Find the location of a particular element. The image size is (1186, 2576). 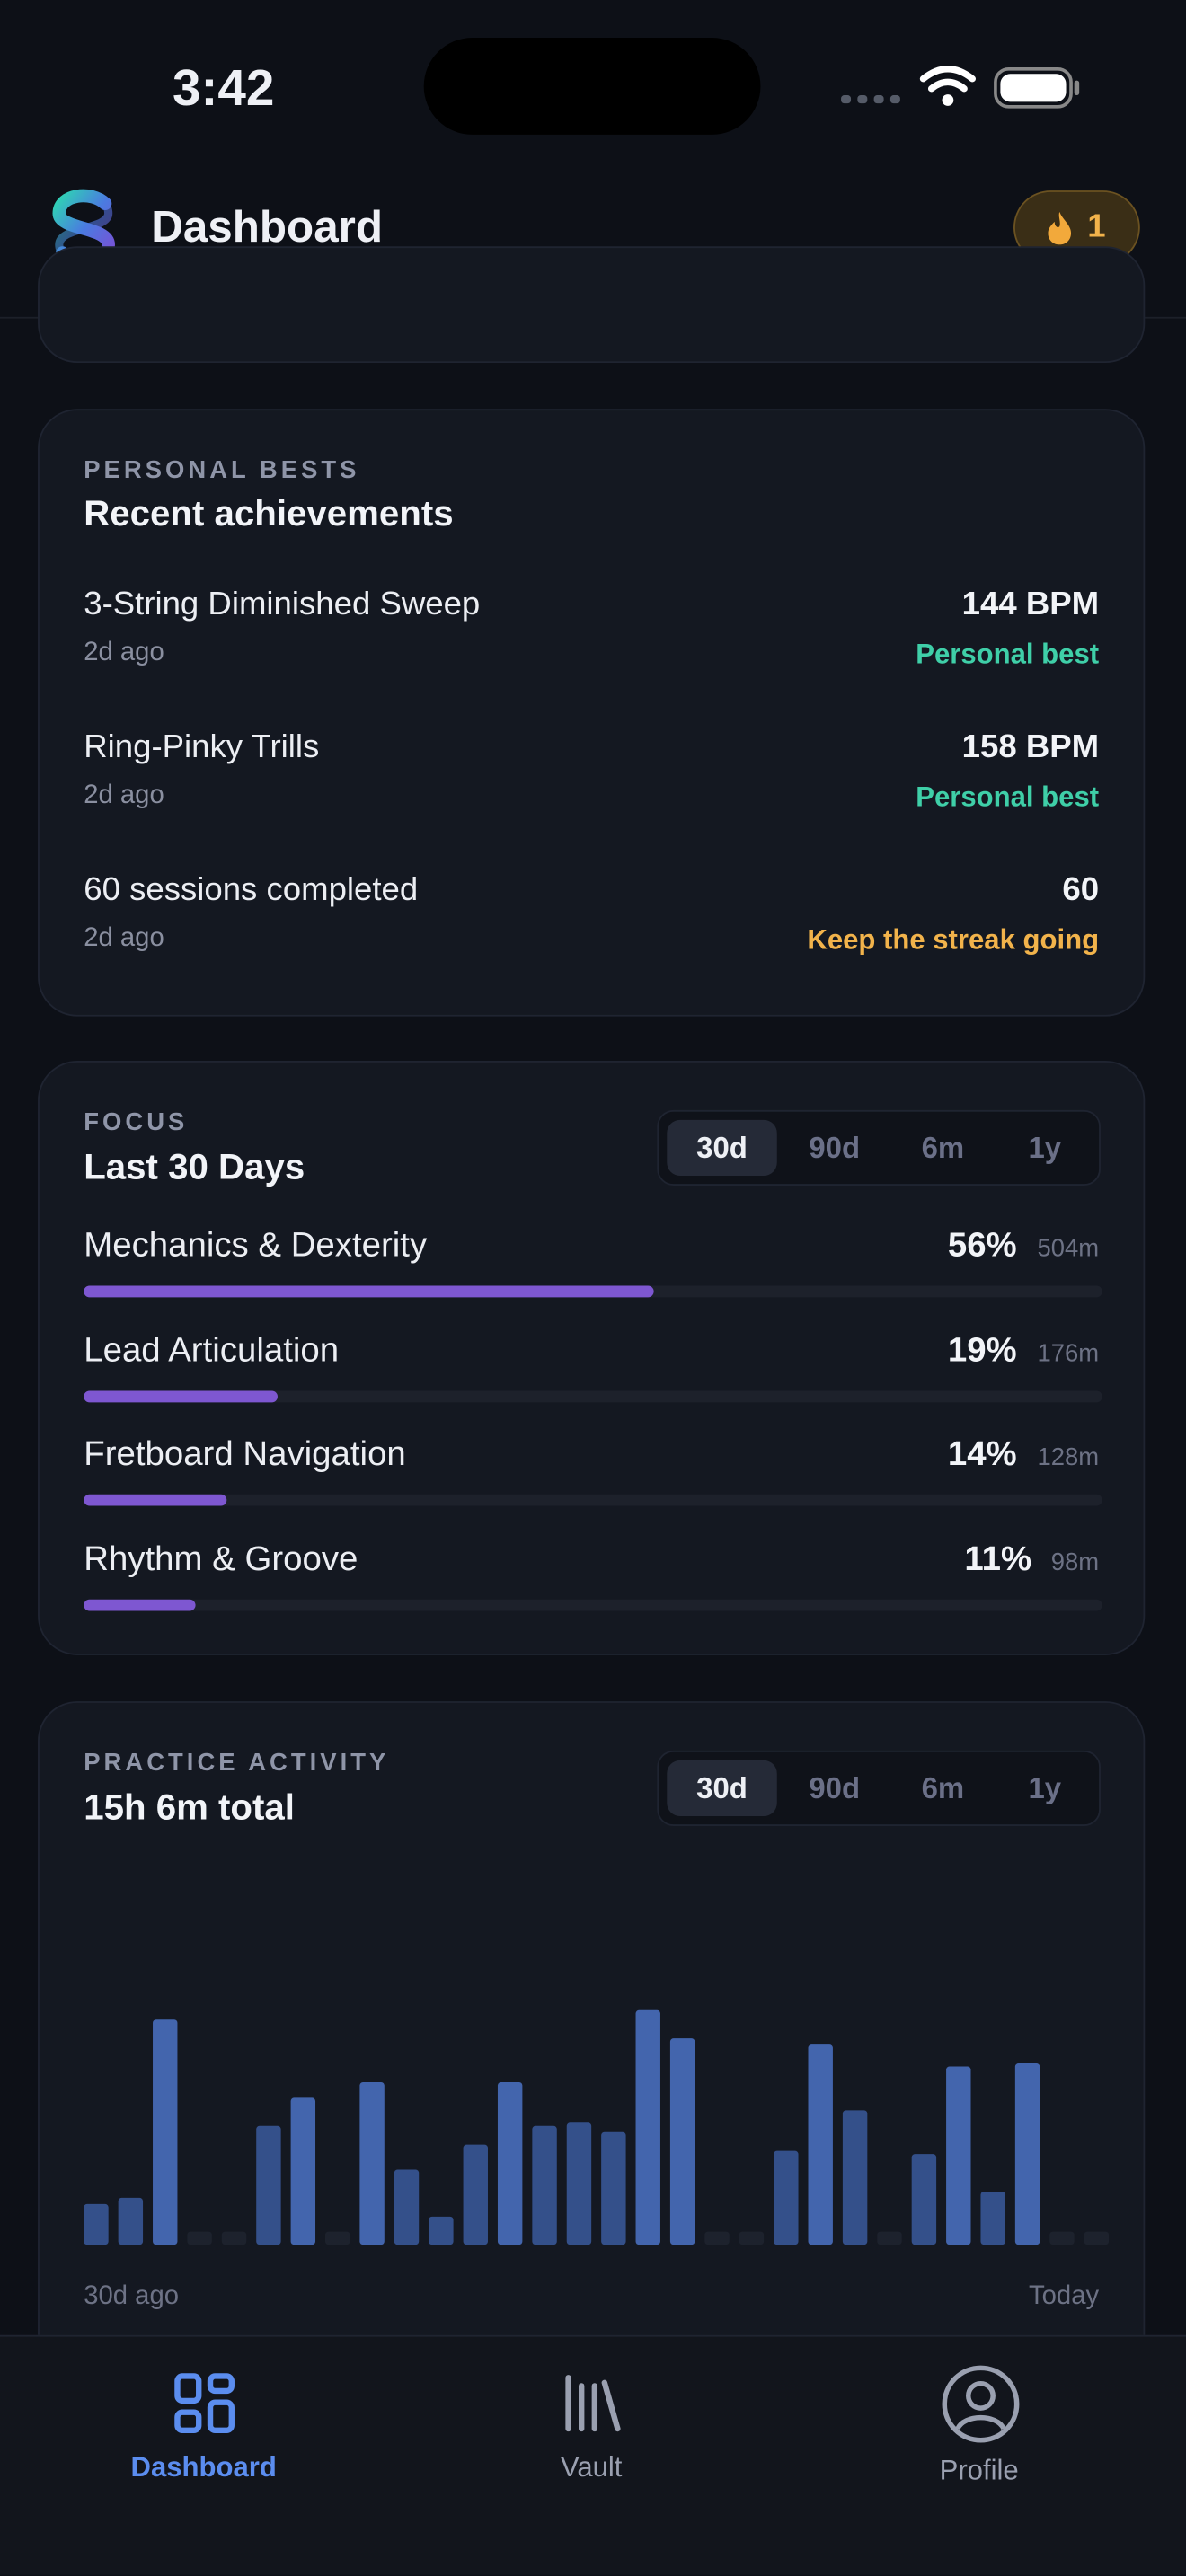

tab-bar: Dashboard Vault Profile is located at coordinates (593, 2454).